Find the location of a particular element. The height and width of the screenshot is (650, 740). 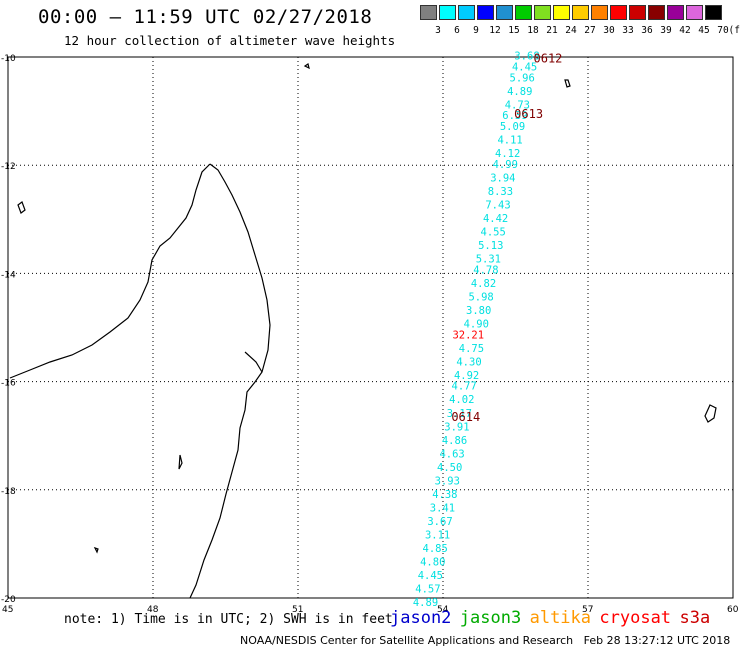

wave-height-value: 4.80 is located at coordinates (432, 563).